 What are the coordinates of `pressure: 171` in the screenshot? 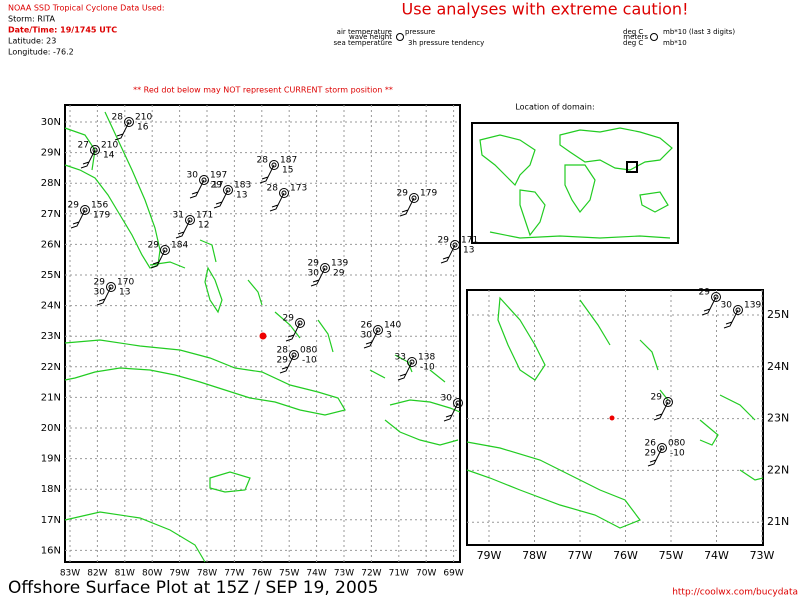 It's located at (469, 241).